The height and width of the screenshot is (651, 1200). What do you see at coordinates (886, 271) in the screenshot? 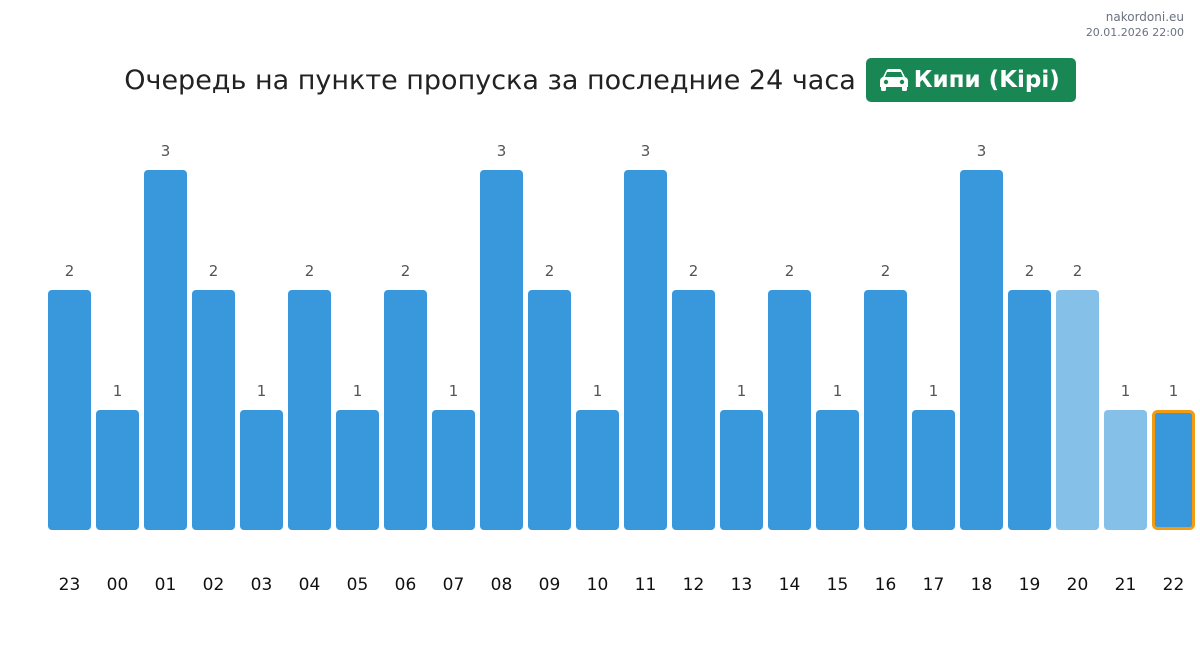
I see `value-label-16: 2` at bounding box center [886, 271].